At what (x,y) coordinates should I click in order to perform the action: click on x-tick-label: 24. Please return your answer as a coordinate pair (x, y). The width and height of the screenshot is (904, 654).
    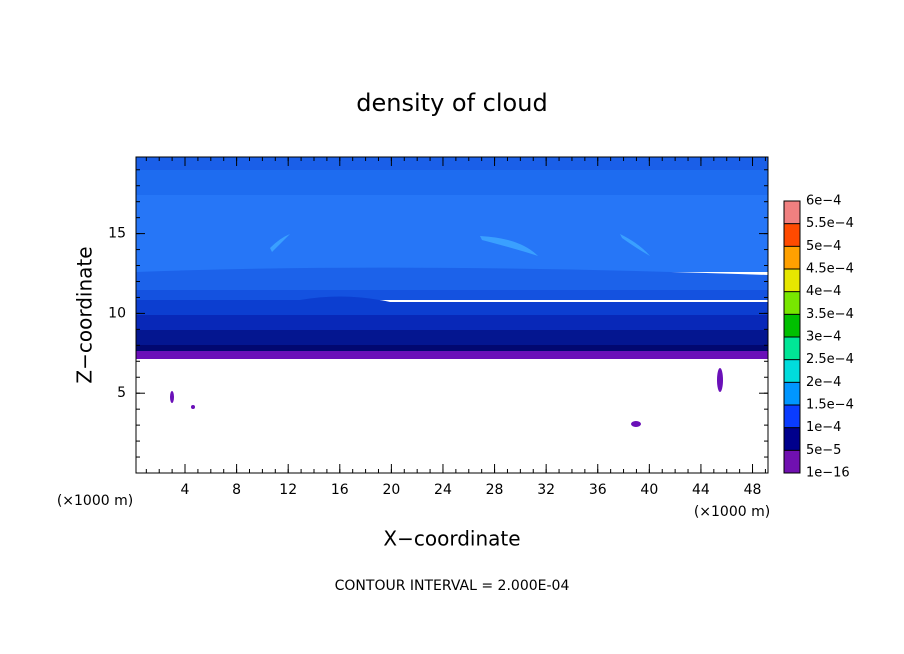
    Looking at the image, I should click on (443, 490).